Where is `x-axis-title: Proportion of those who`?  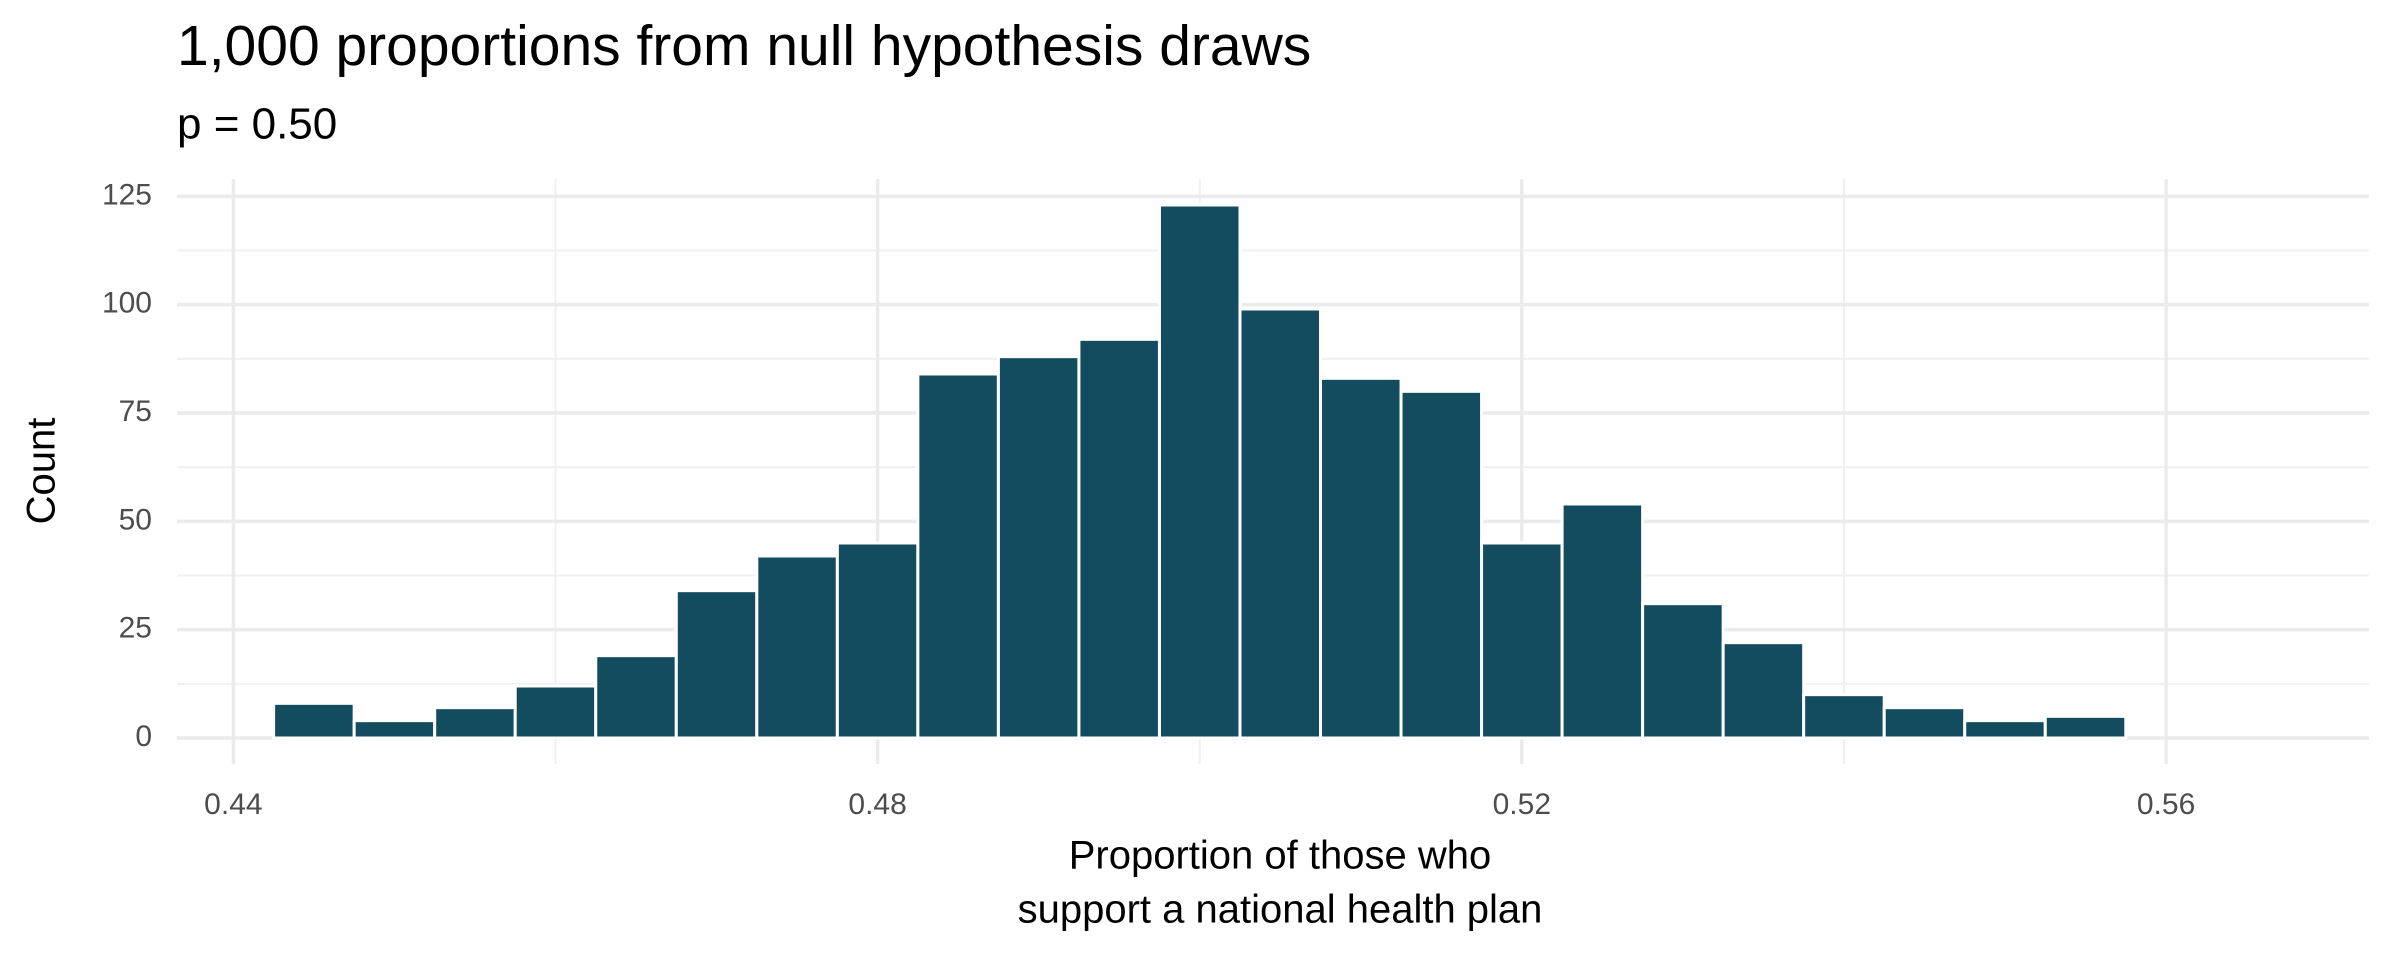 x-axis-title: Proportion of those who is located at coordinates (1280, 856).